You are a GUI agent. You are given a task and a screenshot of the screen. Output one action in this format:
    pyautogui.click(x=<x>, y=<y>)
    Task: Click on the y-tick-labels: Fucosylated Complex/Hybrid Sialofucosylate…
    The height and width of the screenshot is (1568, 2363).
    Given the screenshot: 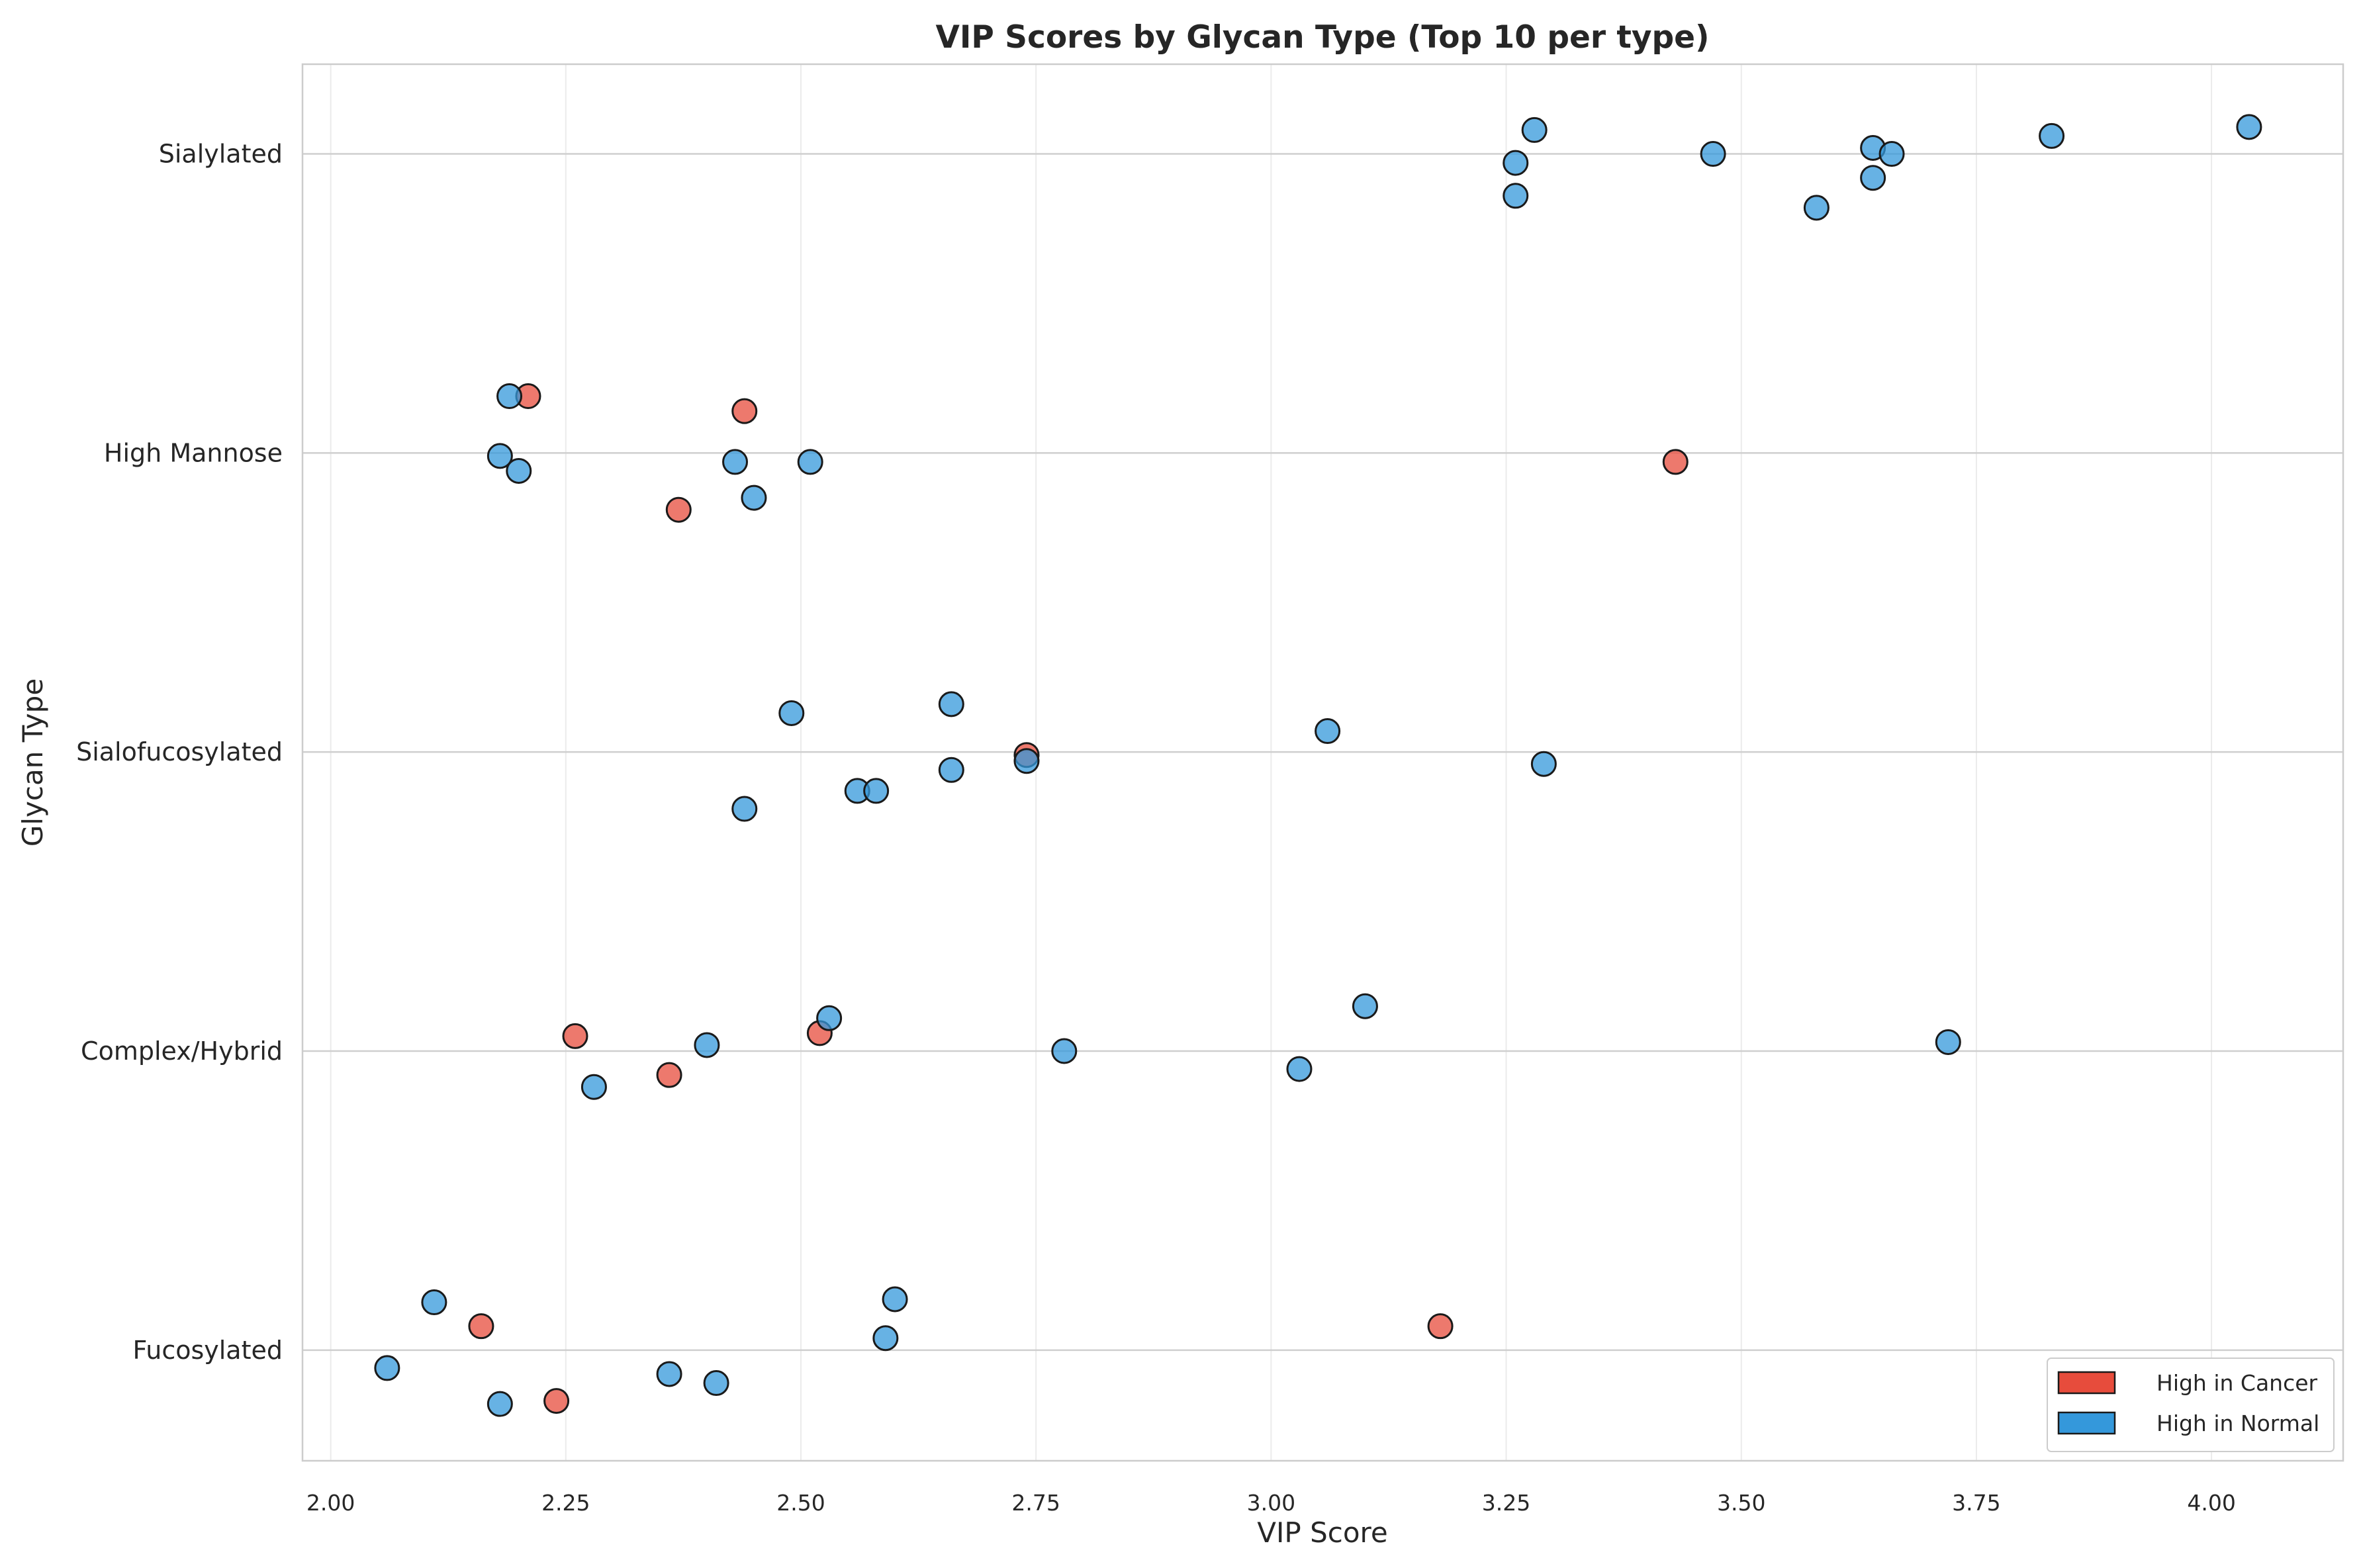 What is the action you would take?
    pyautogui.click(x=179, y=752)
    